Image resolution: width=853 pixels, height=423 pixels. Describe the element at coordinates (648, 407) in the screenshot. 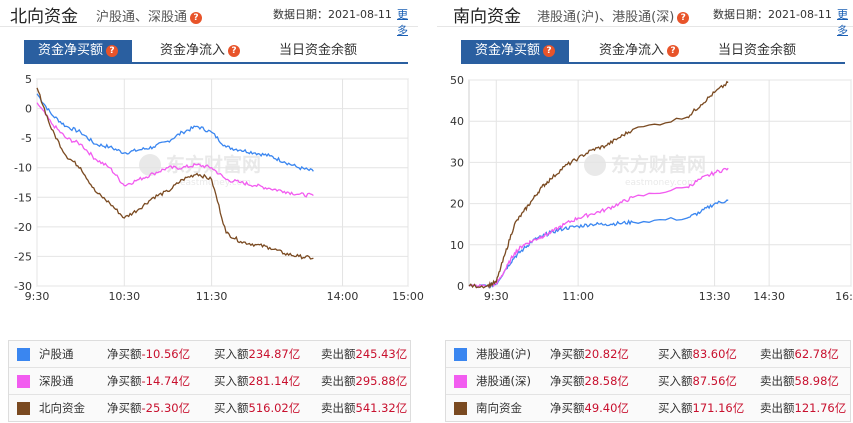

I see `legend-row: 南向资金 净买额49.40亿 买入额171.16亿 卖出额121.76亿` at that location.